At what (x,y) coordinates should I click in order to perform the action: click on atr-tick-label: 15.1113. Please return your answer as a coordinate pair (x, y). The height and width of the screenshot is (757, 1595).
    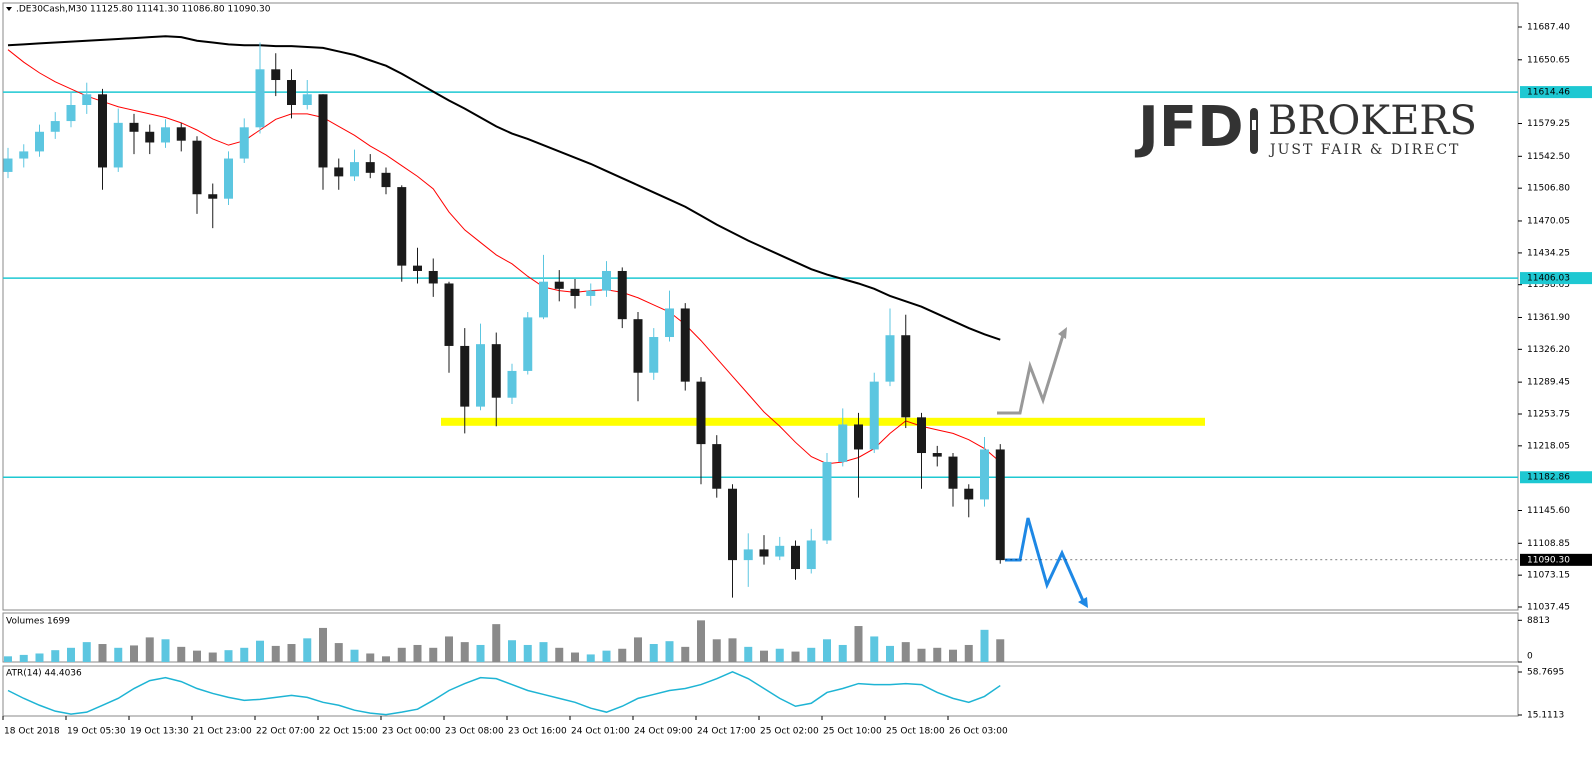
    Looking at the image, I should click on (1545, 716).